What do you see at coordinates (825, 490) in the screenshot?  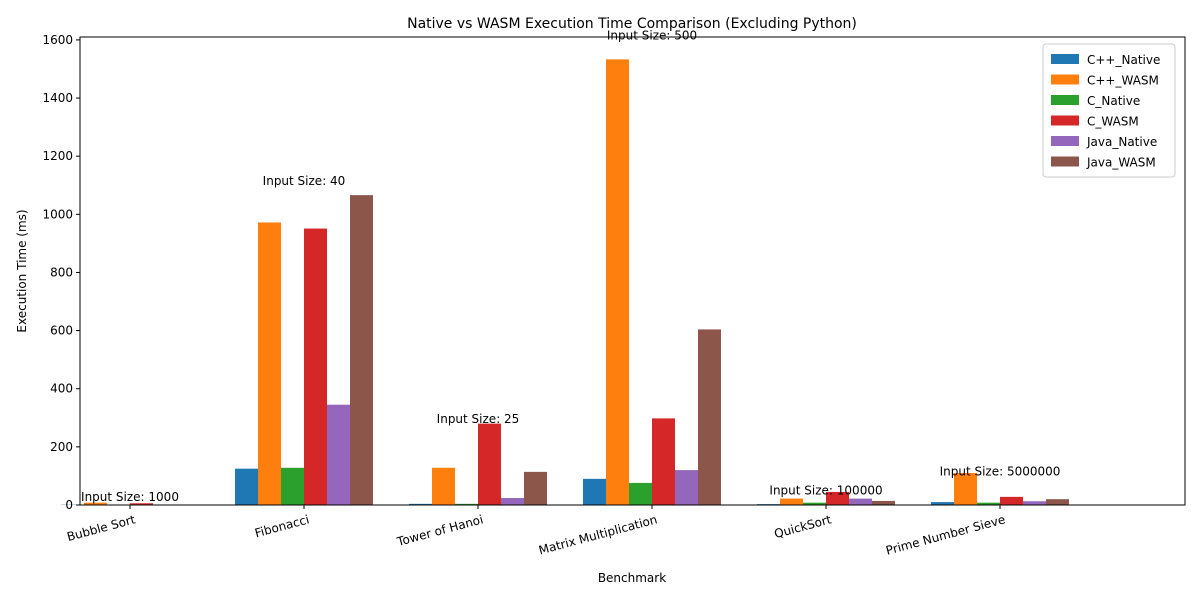 I see `annotation-input-size: Input Size: 100000` at bounding box center [825, 490].